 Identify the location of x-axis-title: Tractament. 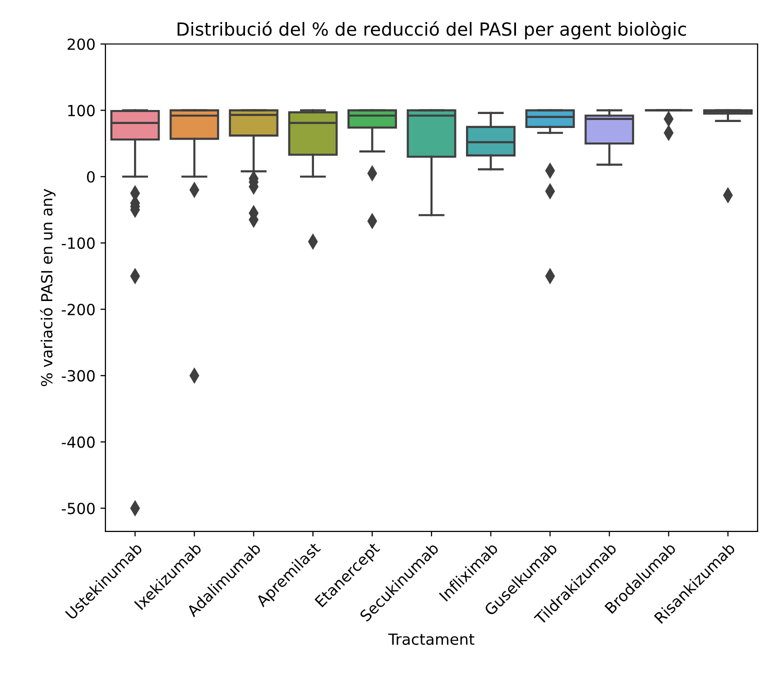
(431, 639).